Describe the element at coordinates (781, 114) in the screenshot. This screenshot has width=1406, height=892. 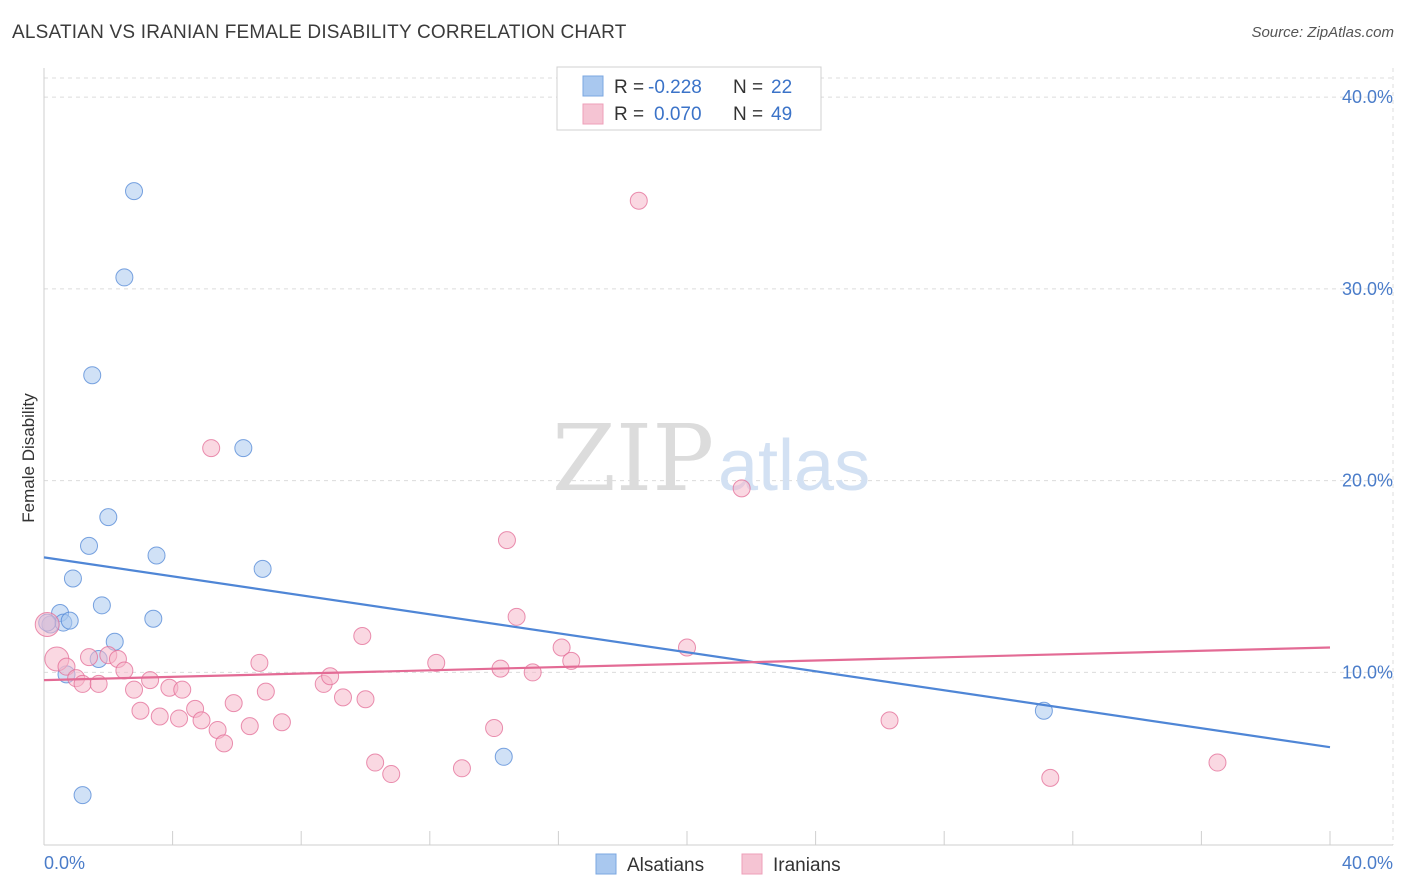
I see `legend-n-value-2: 49` at that location.